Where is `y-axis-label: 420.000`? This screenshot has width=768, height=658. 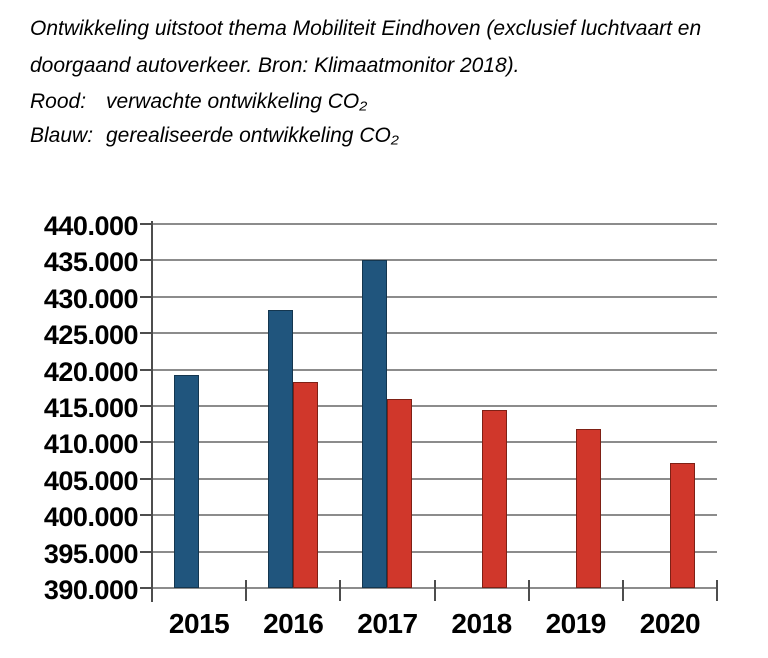 y-axis-label: 420.000 is located at coordinates (91, 371).